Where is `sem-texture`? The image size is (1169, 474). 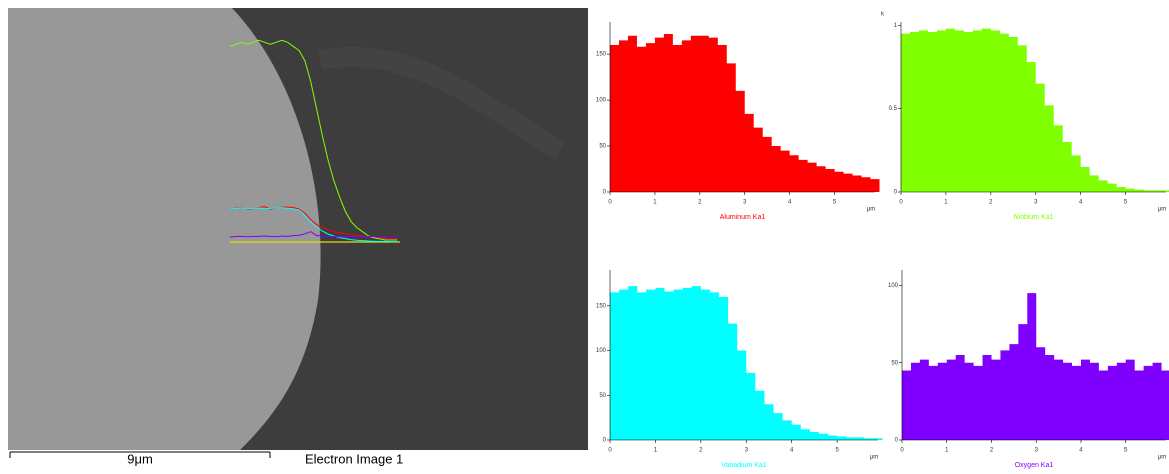
sem-texture is located at coordinates (441, 102).